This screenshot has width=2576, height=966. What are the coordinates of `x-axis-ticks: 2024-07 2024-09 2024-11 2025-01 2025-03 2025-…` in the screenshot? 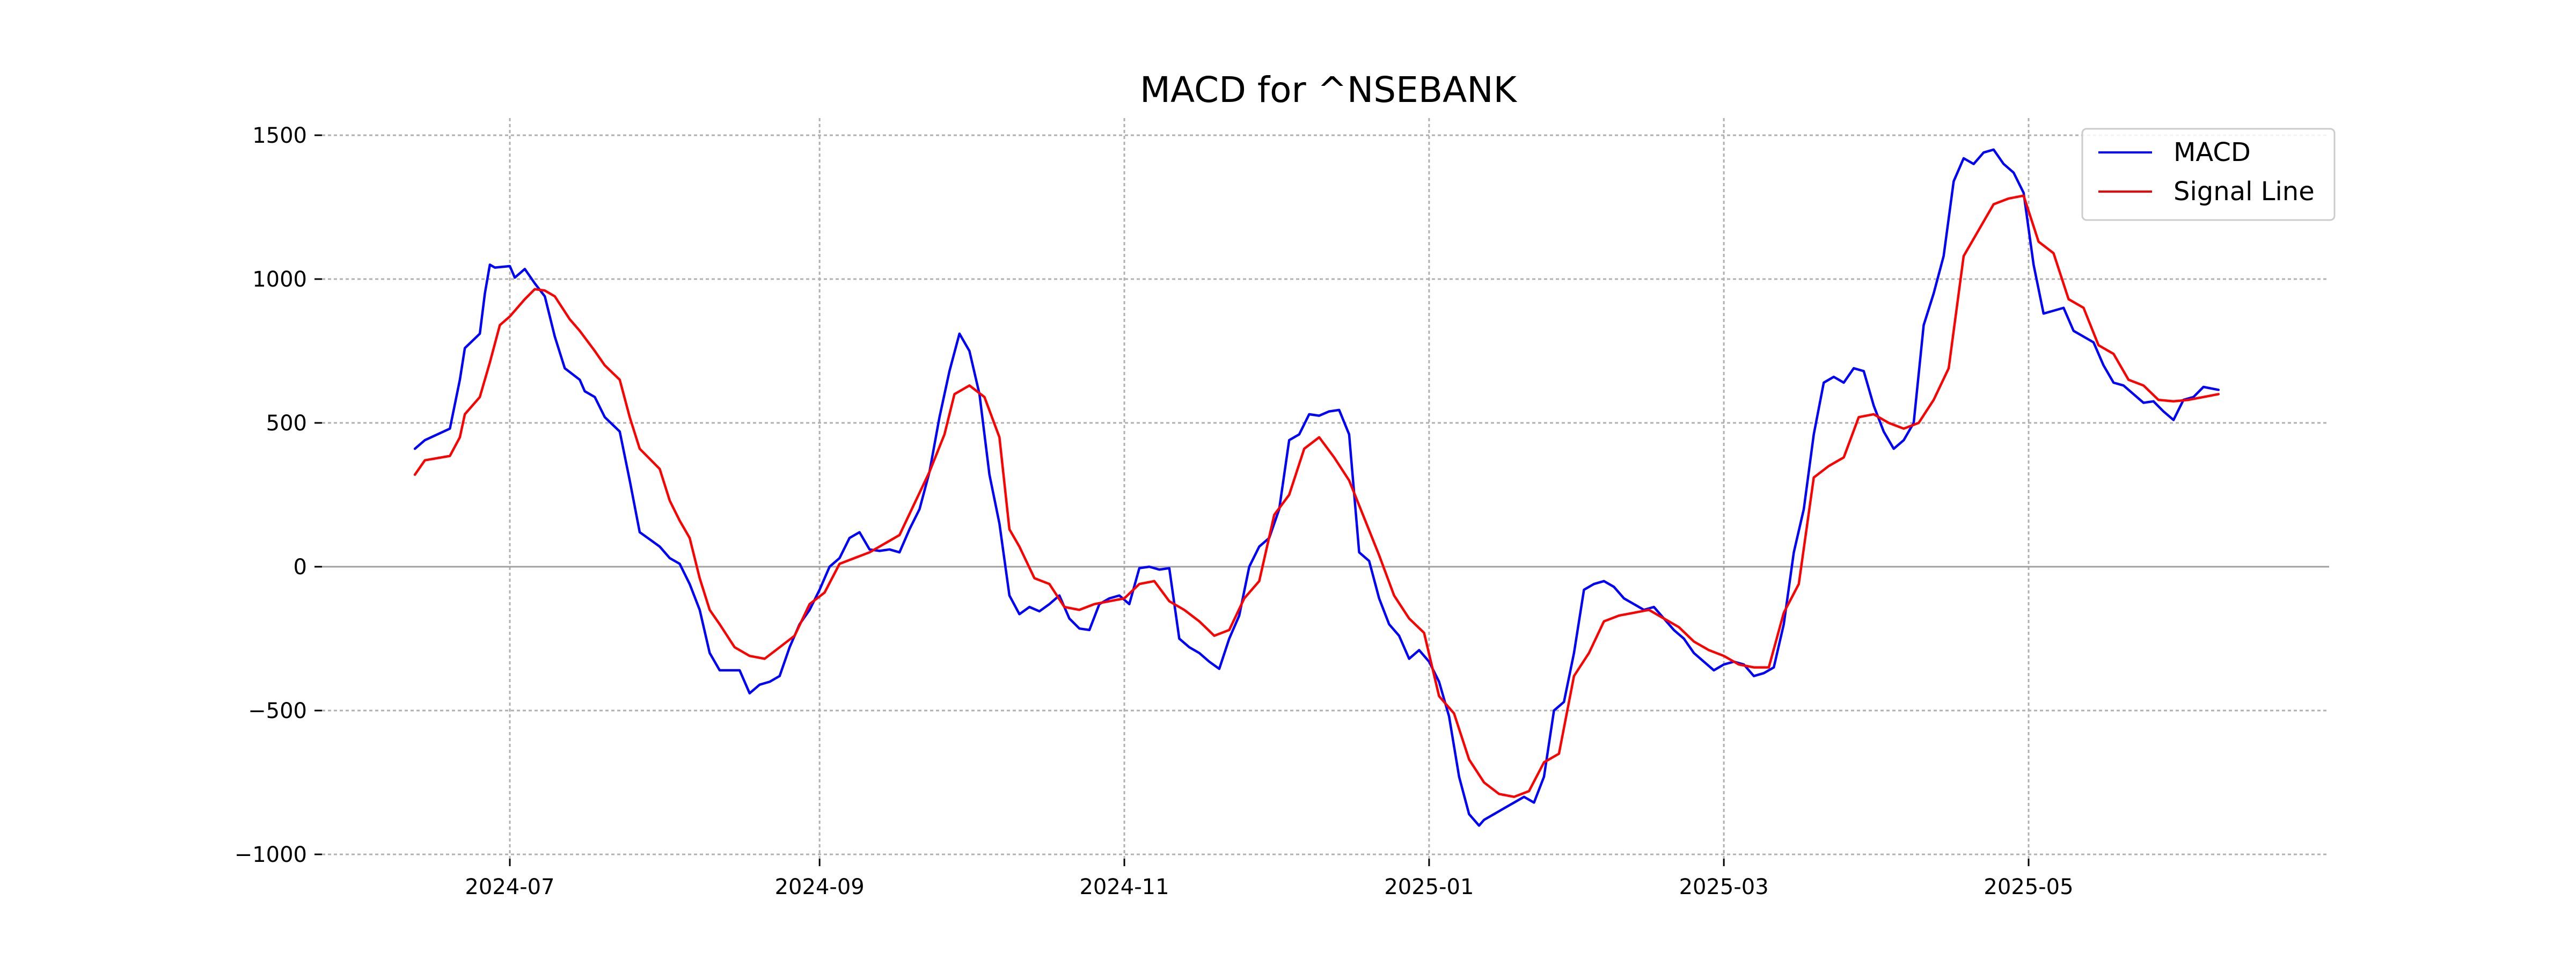 It's located at (1269, 879).